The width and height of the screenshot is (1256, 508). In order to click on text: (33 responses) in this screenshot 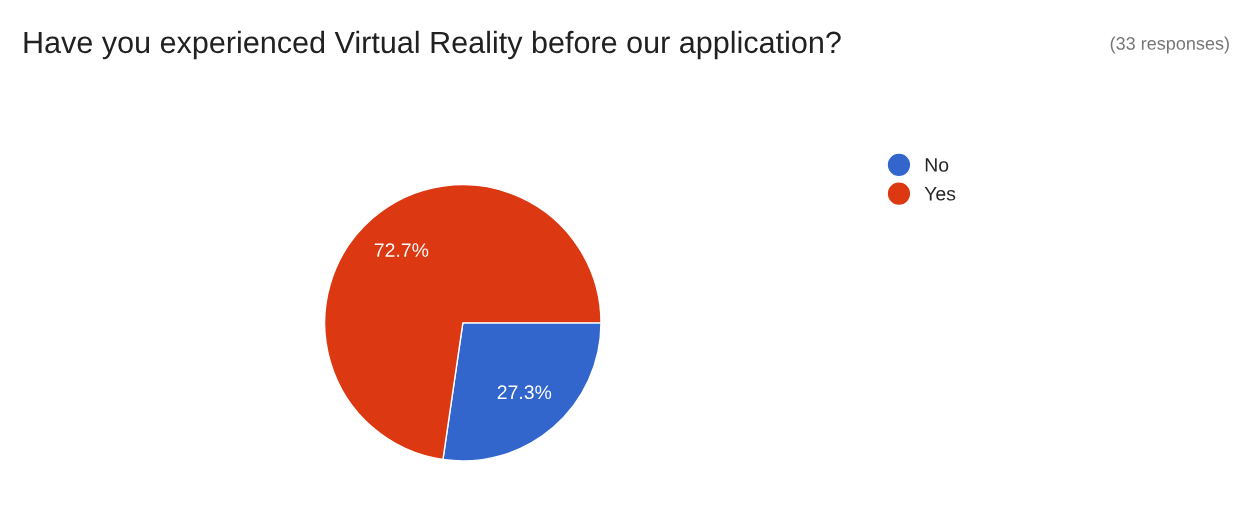, I will do `click(1169, 45)`.